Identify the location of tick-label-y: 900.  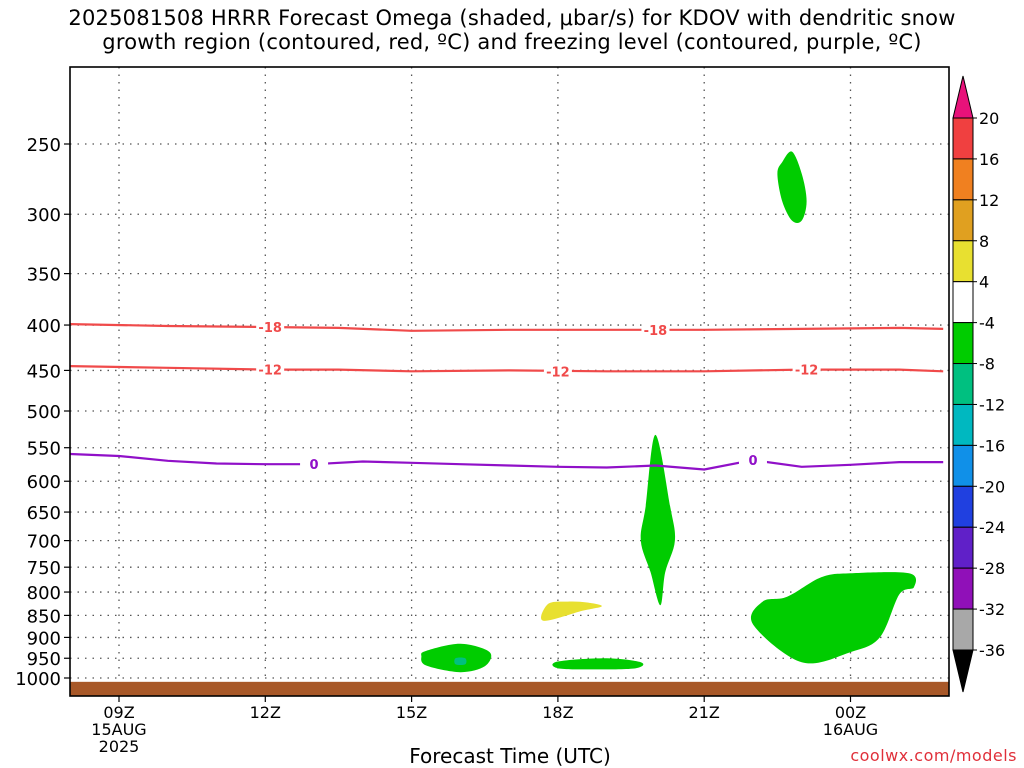
(44, 638).